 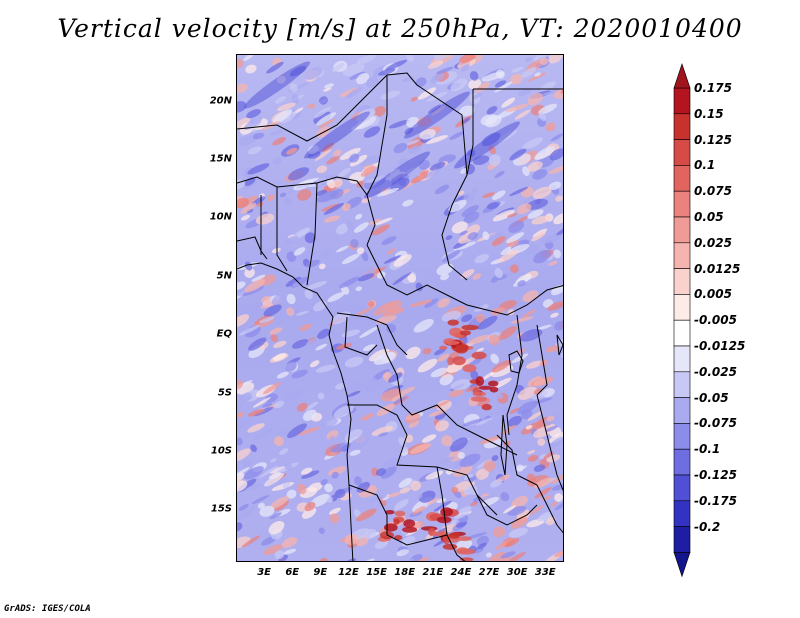 What do you see at coordinates (682, 76) in the screenshot?
I see `colorbar-top-arrow` at bounding box center [682, 76].